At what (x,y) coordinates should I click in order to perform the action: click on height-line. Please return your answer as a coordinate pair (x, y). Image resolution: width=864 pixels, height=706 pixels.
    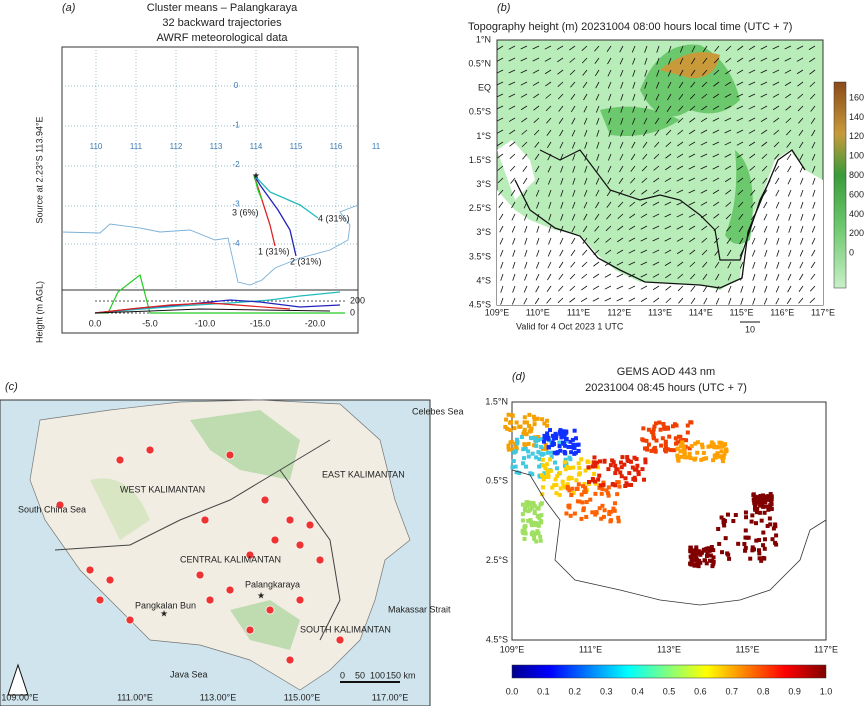
    Looking at the image, I should click on (192, 308).